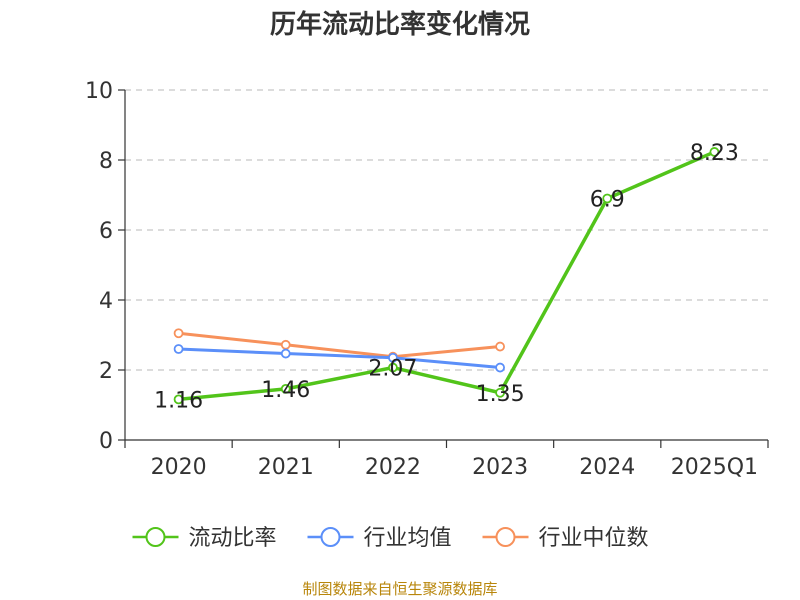  Describe the element at coordinates (99, 91) in the screenshot. I see `y-tick-label: 10` at that location.